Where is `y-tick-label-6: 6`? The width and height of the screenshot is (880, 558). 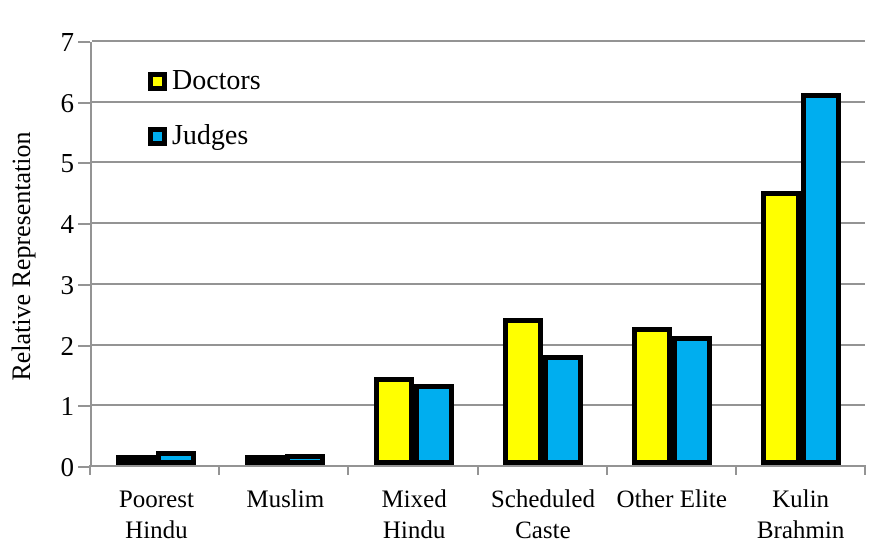 y-tick-label-6: 6 is located at coordinates (67, 102).